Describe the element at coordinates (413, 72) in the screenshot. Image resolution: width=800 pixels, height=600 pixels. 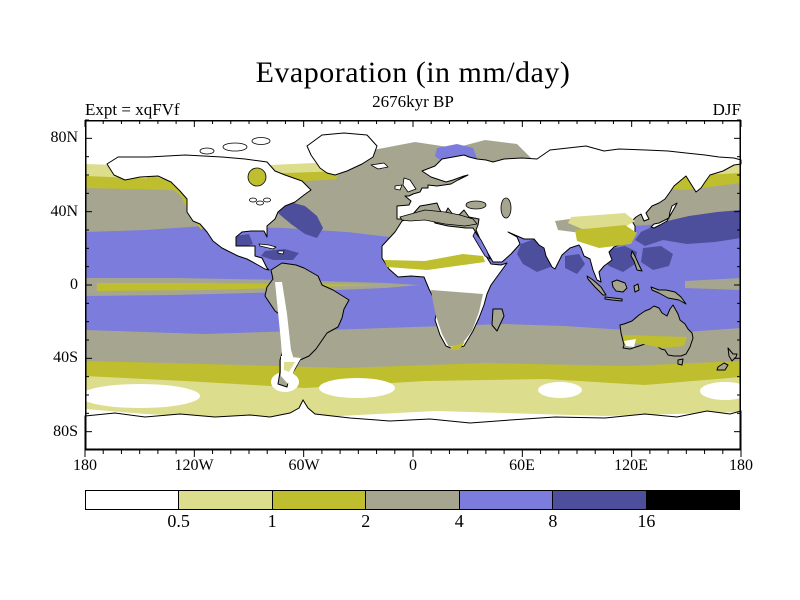
I see `page-title: Evaporation (in mm/day)` at that location.